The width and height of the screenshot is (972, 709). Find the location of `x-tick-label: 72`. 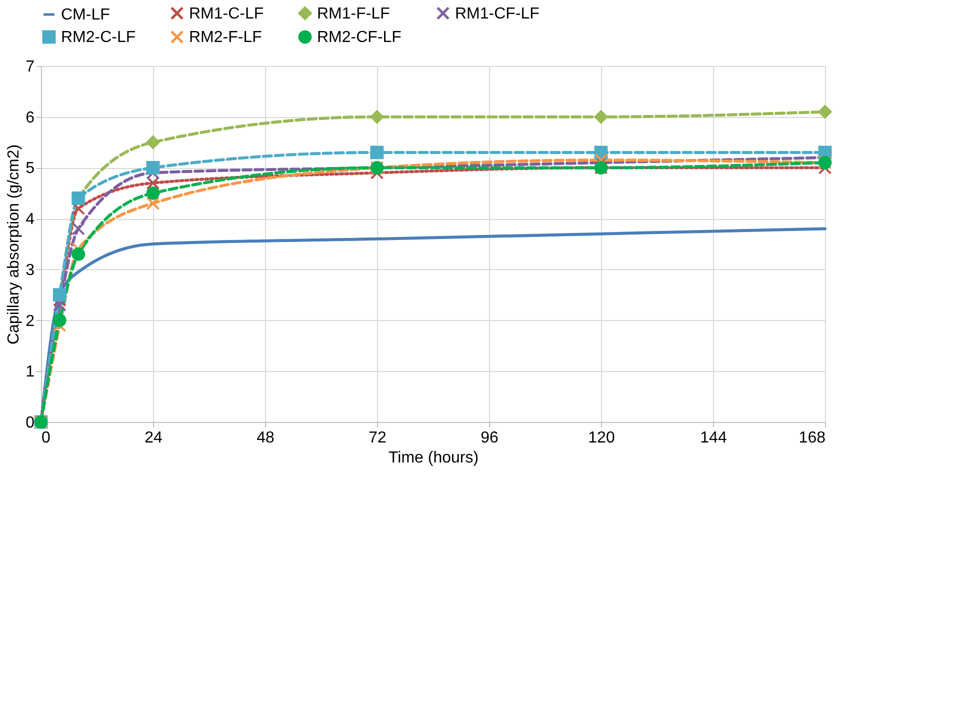

x-tick-label: 72 is located at coordinates (377, 438).